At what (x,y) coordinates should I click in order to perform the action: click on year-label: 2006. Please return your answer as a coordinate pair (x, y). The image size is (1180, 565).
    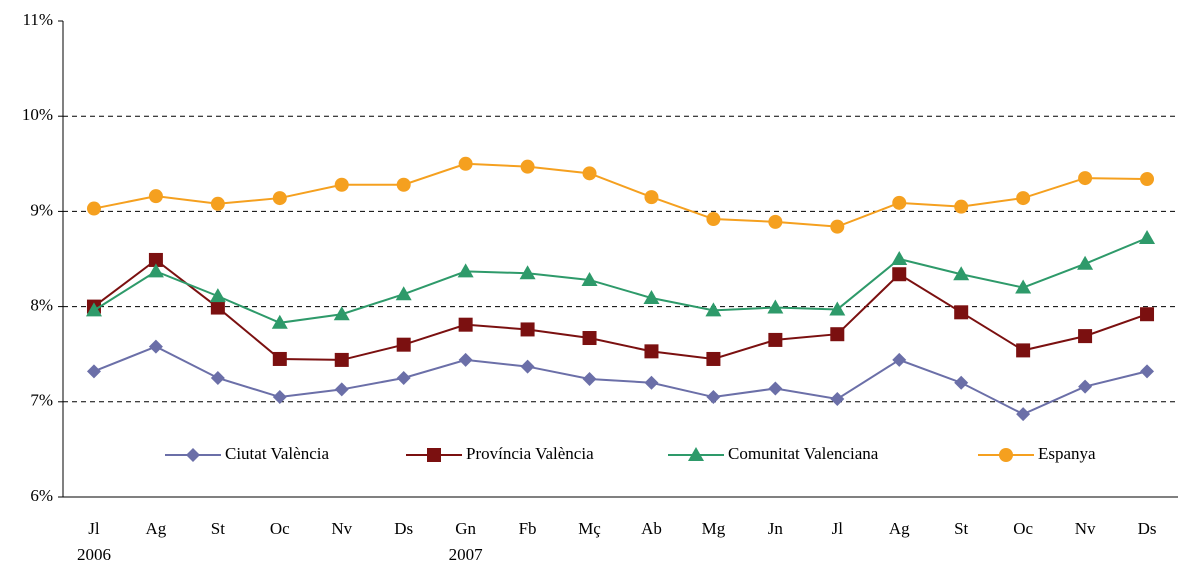
    Looking at the image, I should click on (94, 554).